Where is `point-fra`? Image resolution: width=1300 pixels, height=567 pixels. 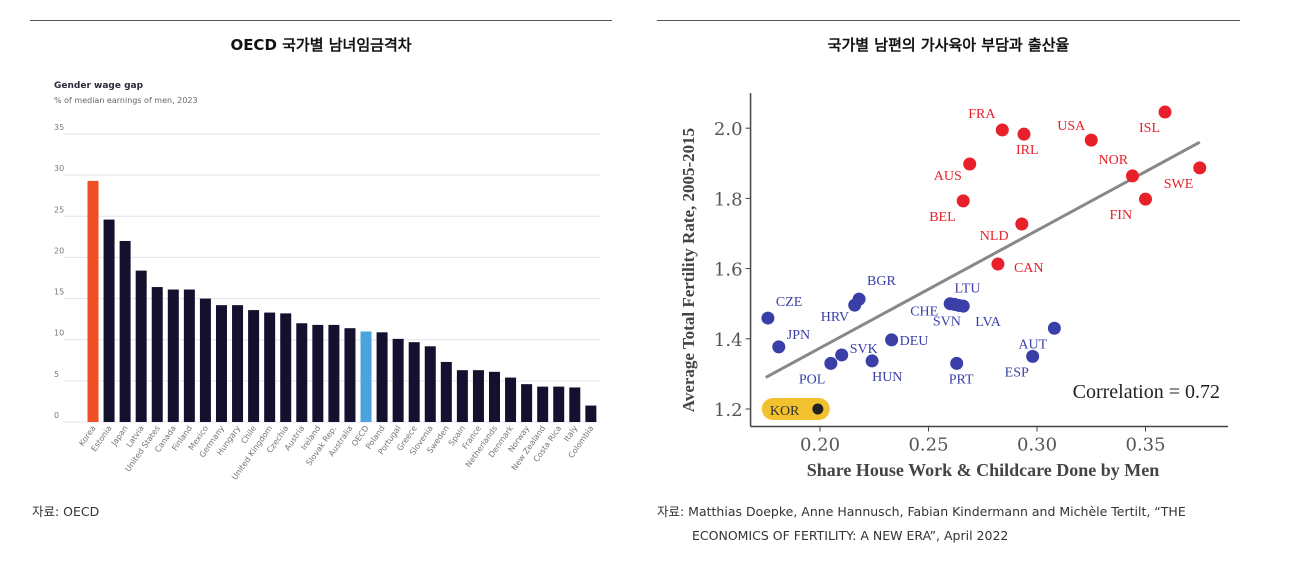 point-fra is located at coordinates (1002, 130).